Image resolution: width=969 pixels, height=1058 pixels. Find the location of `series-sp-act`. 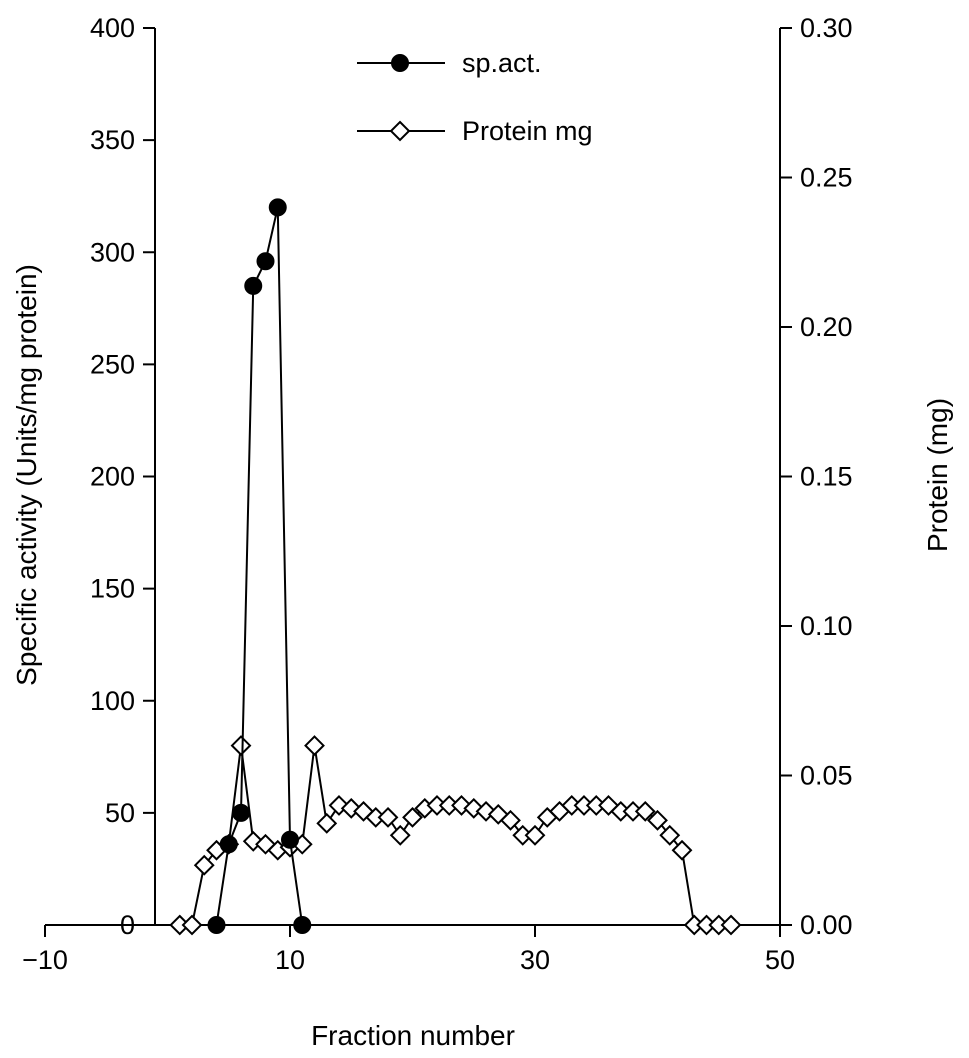

series-sp-act is located at coordinates (259, 566).